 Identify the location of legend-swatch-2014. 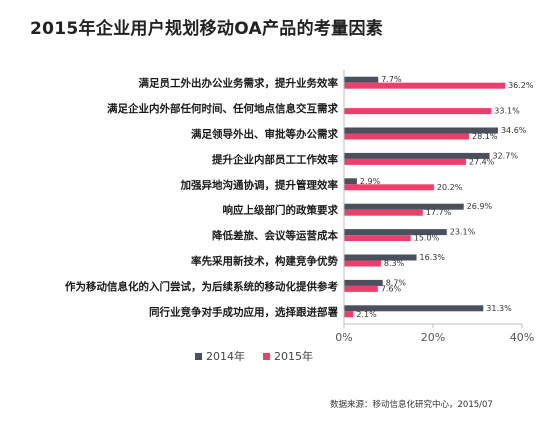
(198, 356).